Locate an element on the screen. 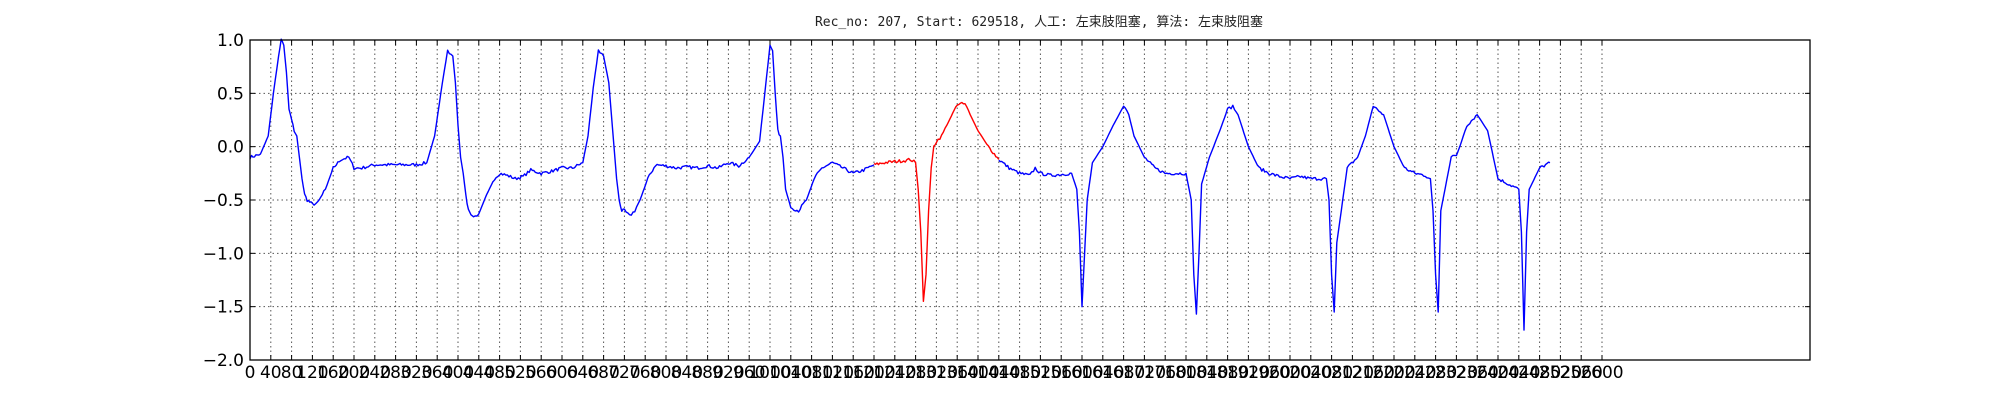 This screenshot has width=2000, height=400. x-tick-label: 800 is located at coordinates (666, 373).